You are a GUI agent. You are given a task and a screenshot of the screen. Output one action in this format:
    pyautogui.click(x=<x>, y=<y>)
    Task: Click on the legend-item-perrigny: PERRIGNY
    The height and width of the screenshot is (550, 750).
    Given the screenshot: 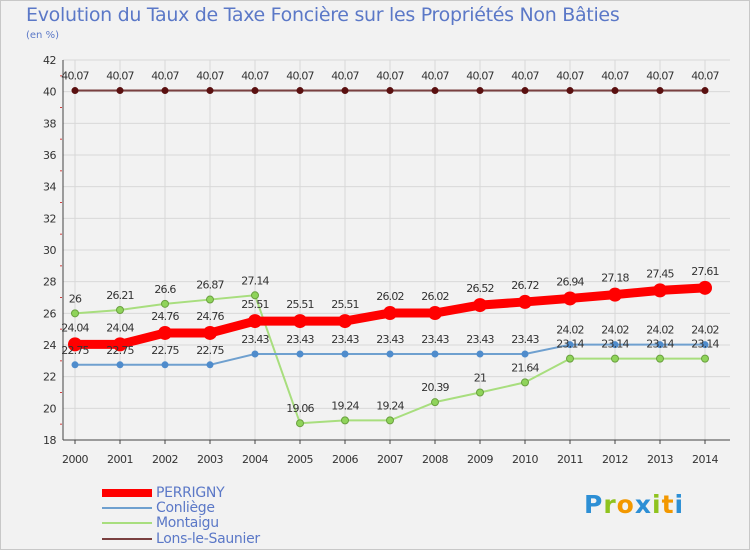 What is the action you would take?
    pyautogui.click(x=163, y=493)
    